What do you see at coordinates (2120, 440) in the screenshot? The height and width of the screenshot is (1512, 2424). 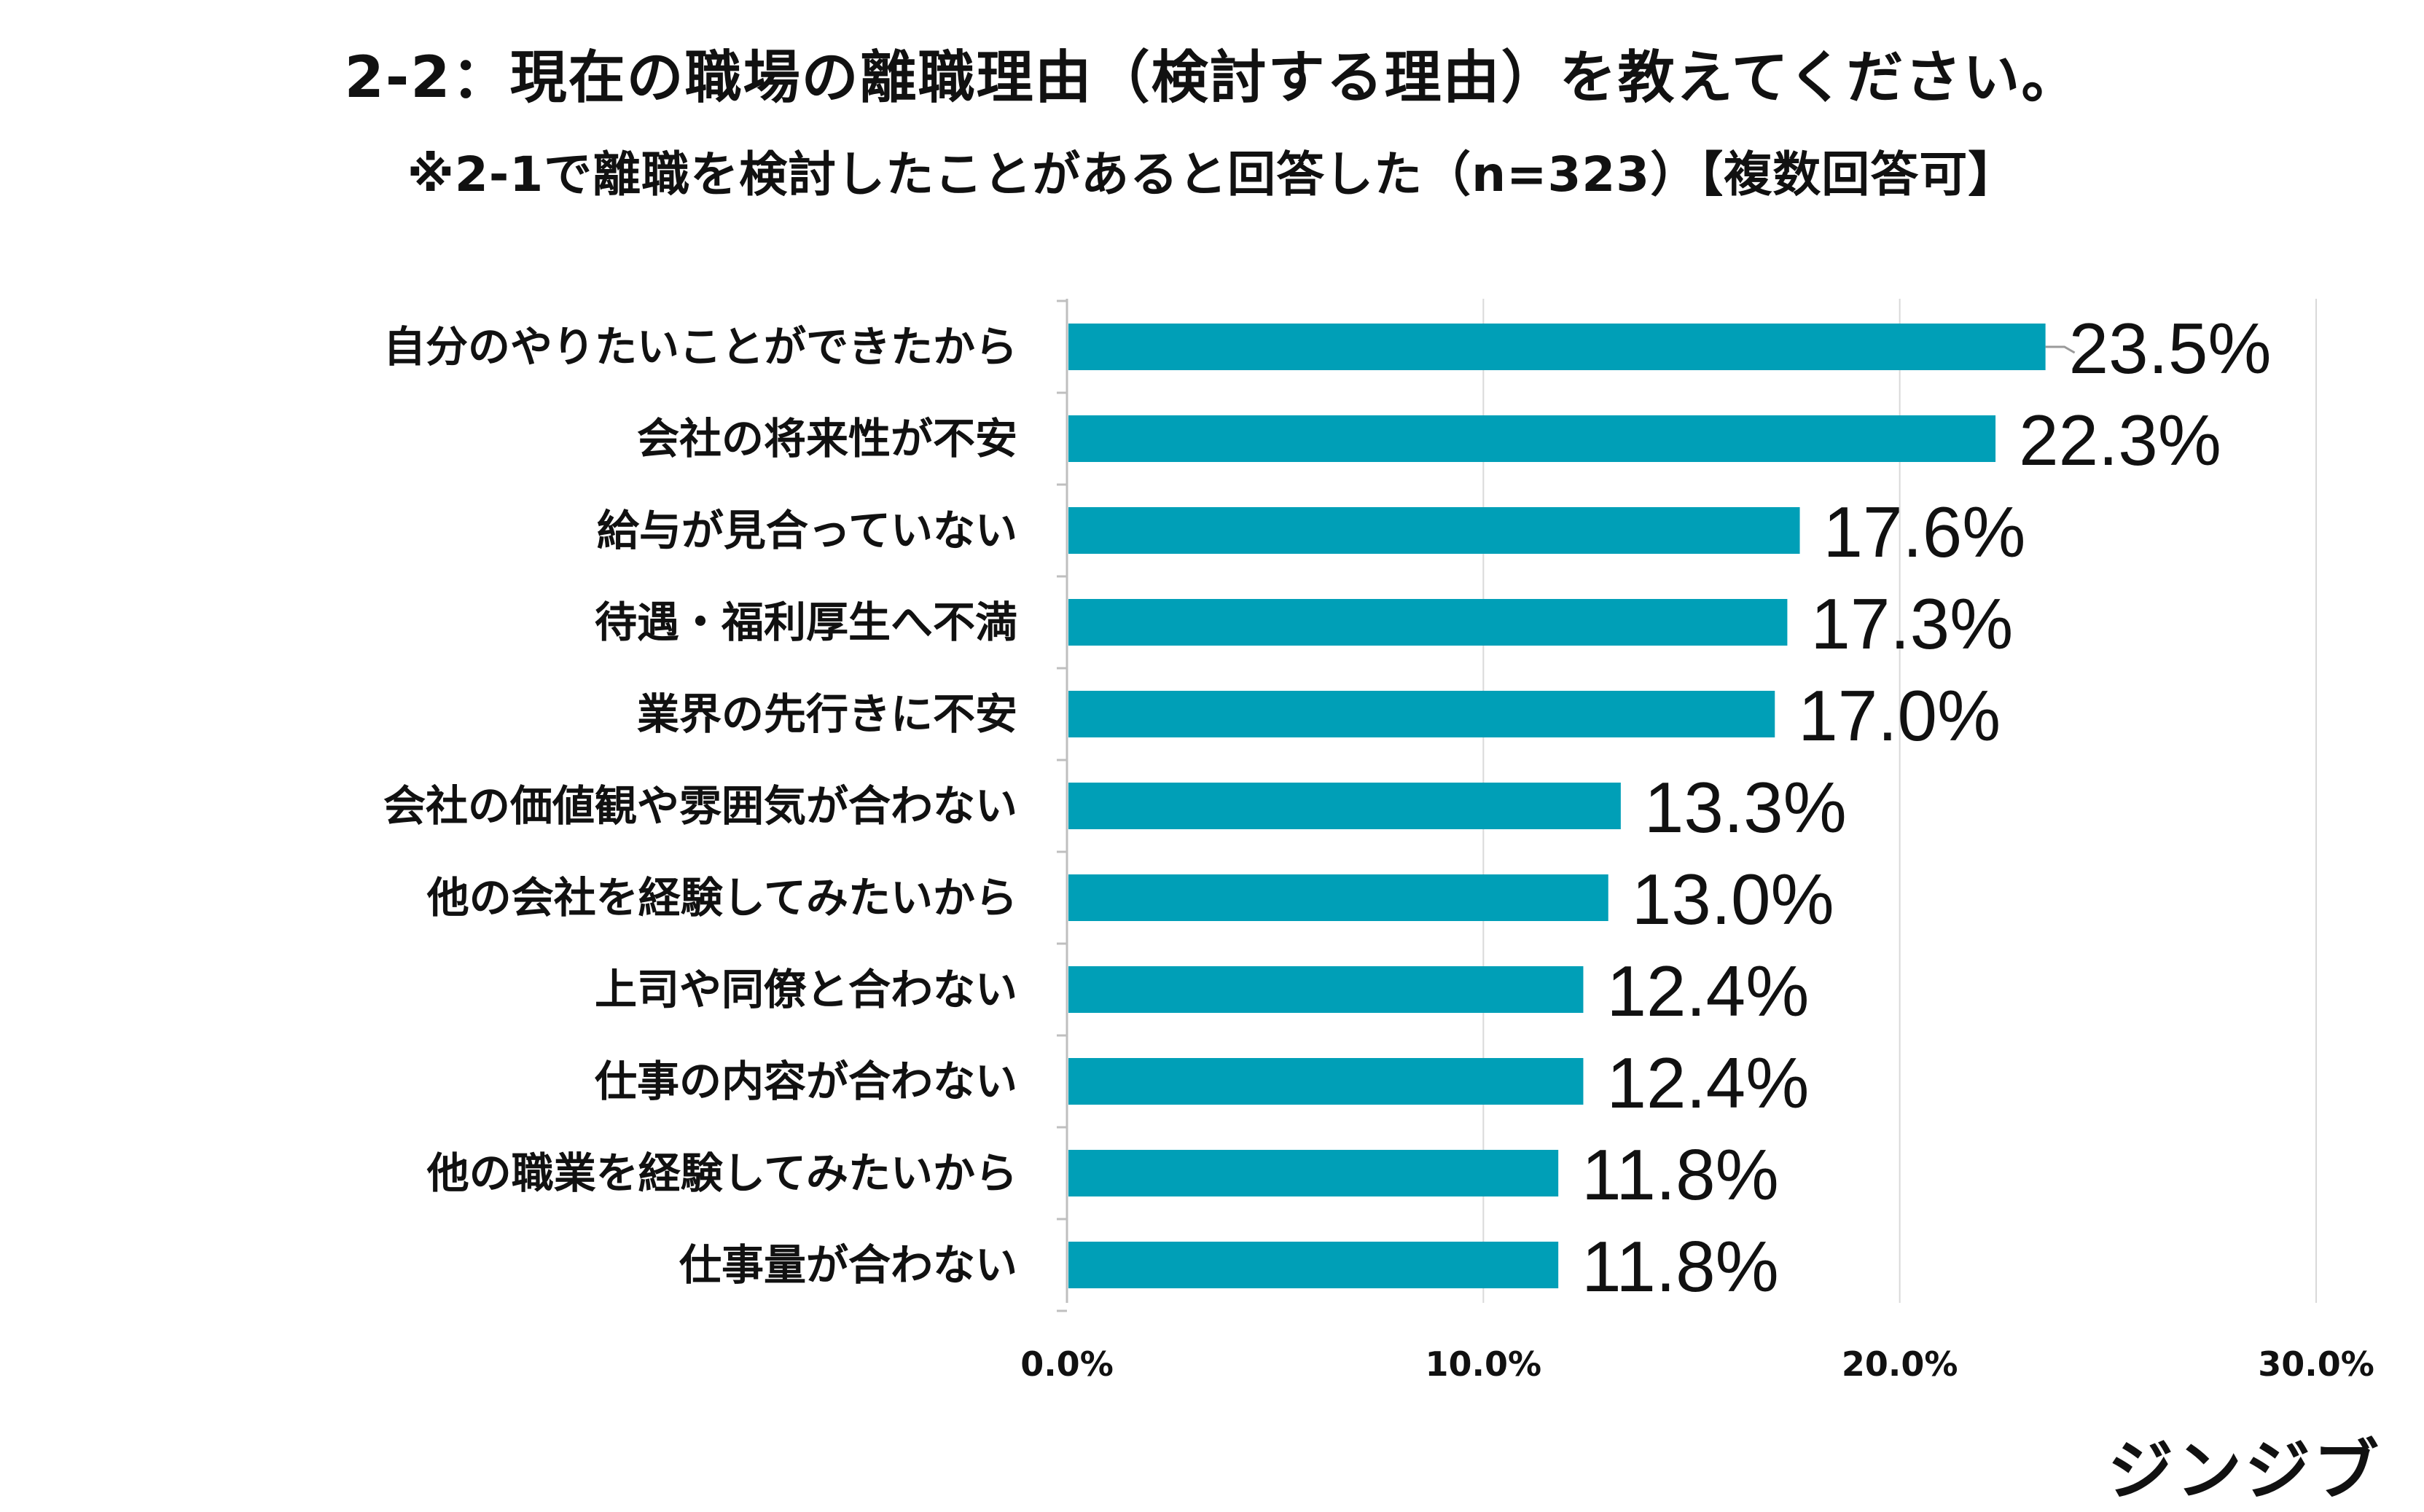 I see `data-label: 22.3%` at bounding box center [2120, 440].